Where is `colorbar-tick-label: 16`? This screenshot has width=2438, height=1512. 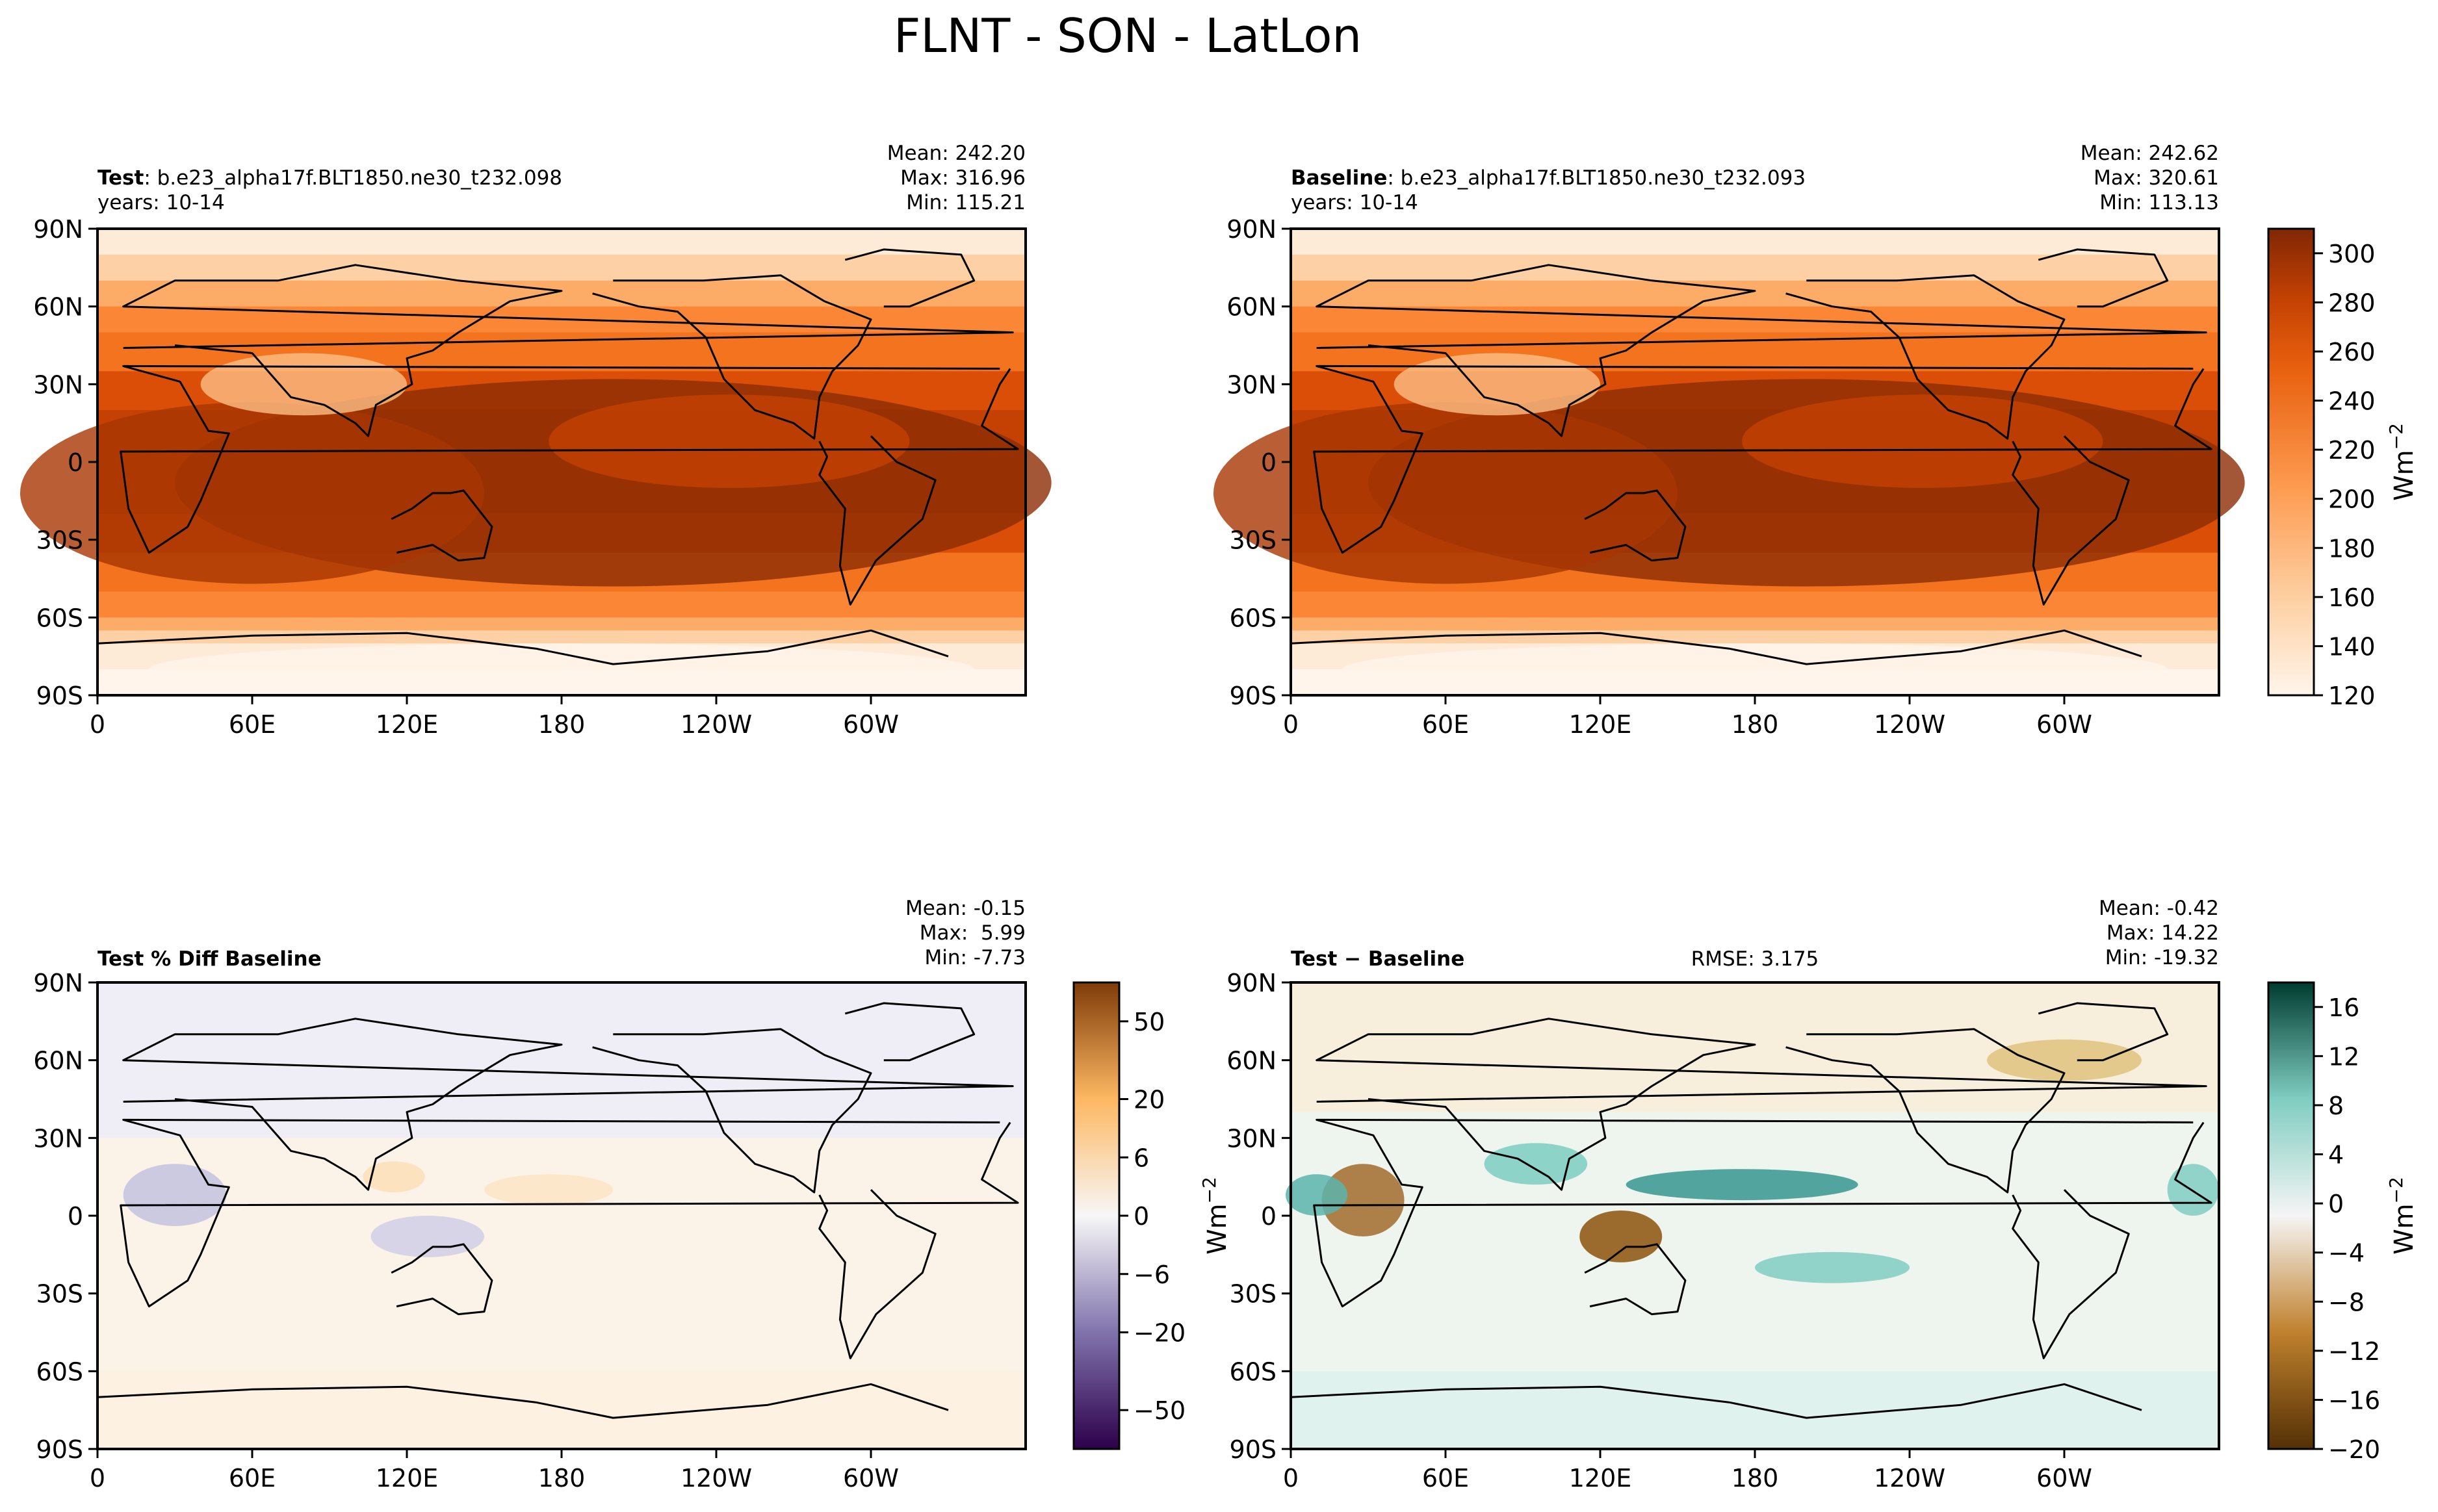
colorbar-tick-label: 16 is located at coordinates (2344, 1007).